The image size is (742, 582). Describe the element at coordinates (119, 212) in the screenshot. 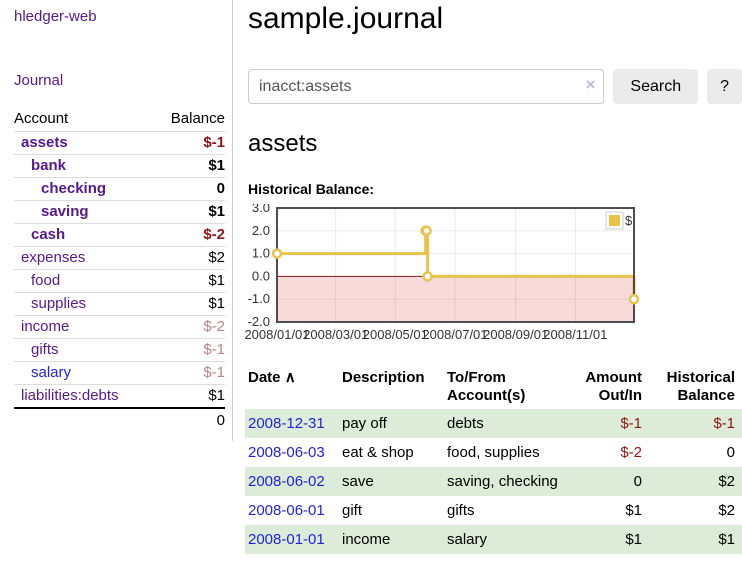

I see `table-row: saving $1` at that location.